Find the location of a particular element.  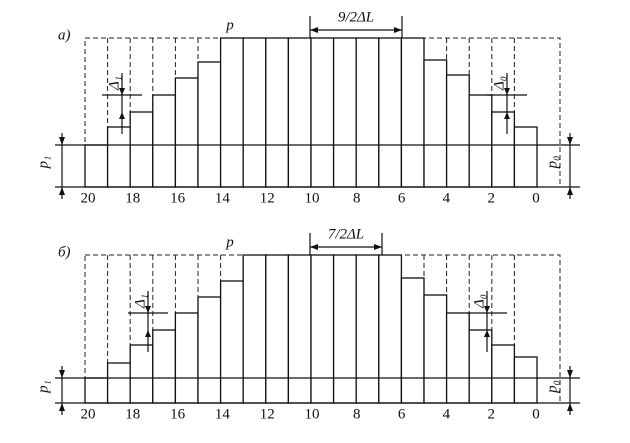

span-label: 9/2ΔL is located at coordinates (356, 17).